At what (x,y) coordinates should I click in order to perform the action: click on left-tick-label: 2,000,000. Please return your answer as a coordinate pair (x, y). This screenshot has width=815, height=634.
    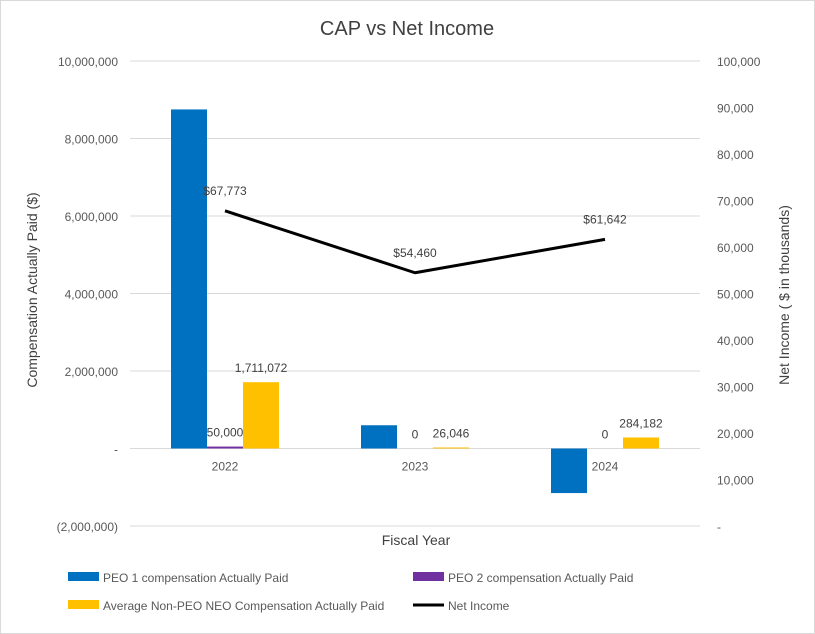
    Looking at the image, I should click on (92, 372).